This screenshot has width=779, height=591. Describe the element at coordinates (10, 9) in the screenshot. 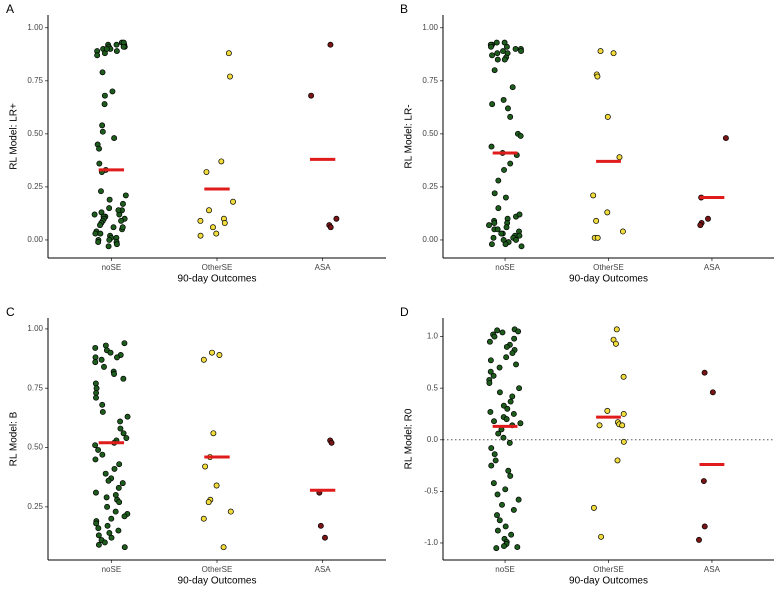

I see `panel-label: A` at that location.